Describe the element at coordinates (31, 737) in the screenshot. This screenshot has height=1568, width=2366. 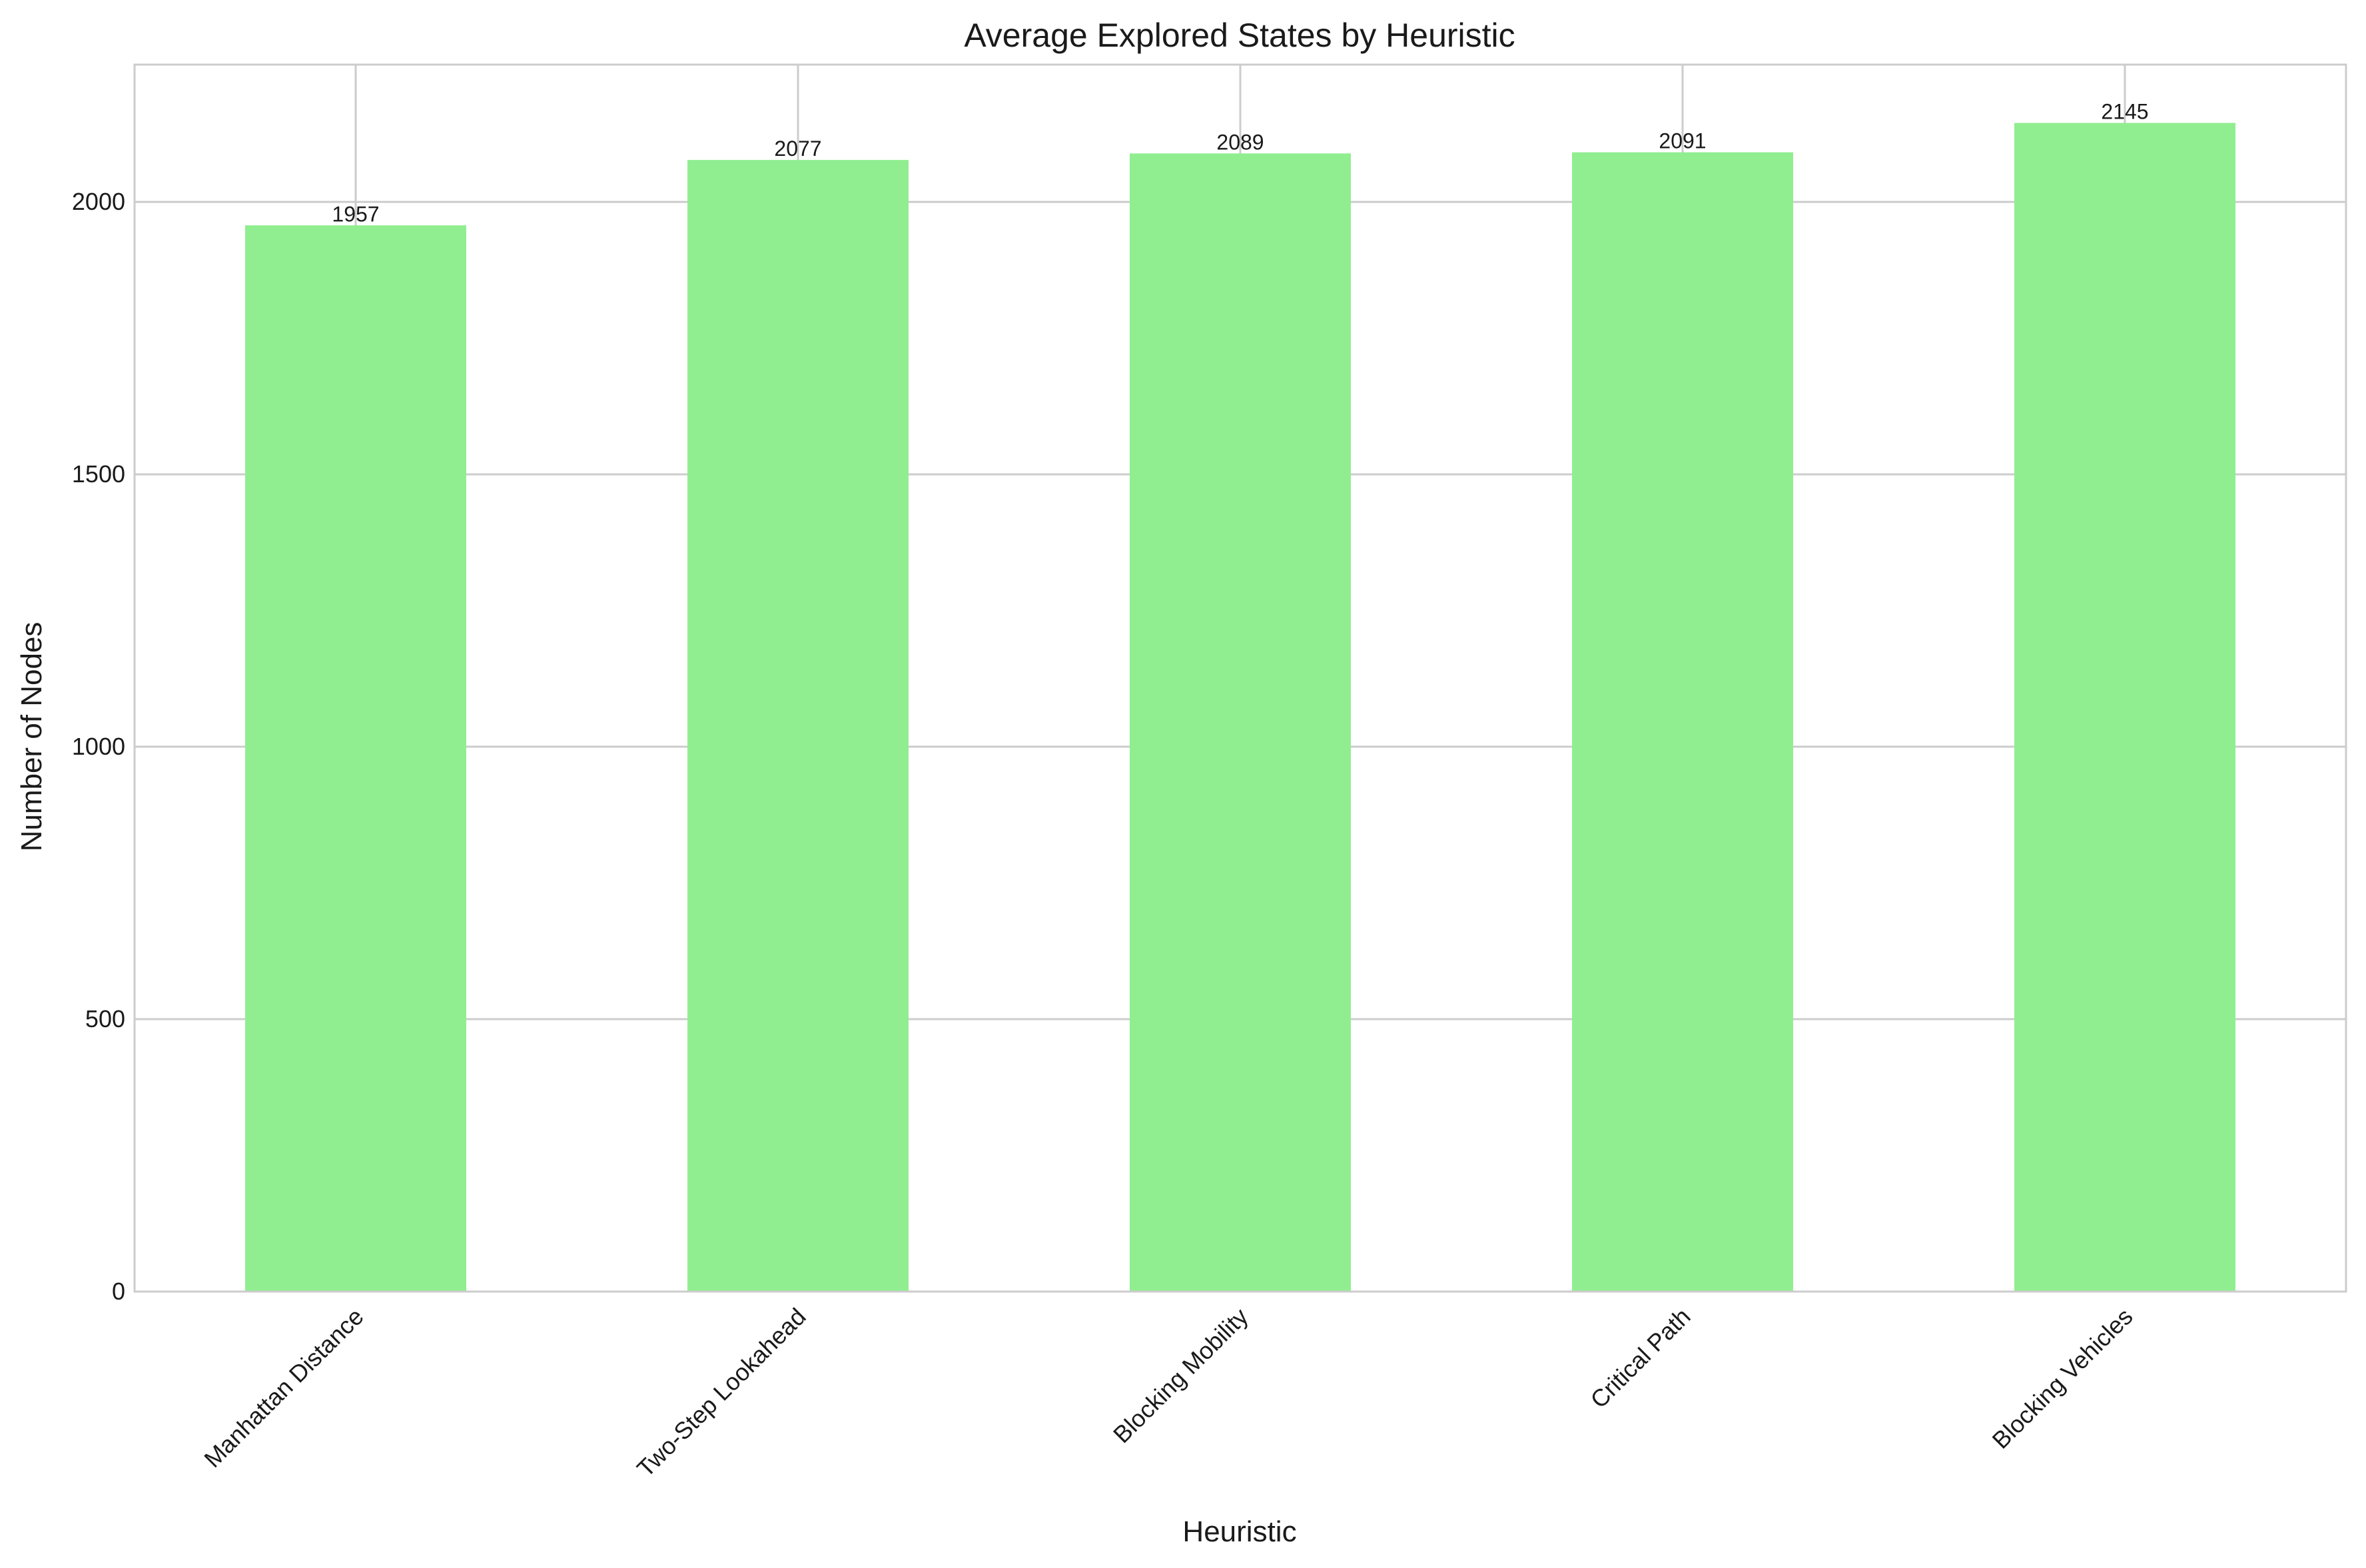
I see `y-axis-label: Number of Nodes` at that location.